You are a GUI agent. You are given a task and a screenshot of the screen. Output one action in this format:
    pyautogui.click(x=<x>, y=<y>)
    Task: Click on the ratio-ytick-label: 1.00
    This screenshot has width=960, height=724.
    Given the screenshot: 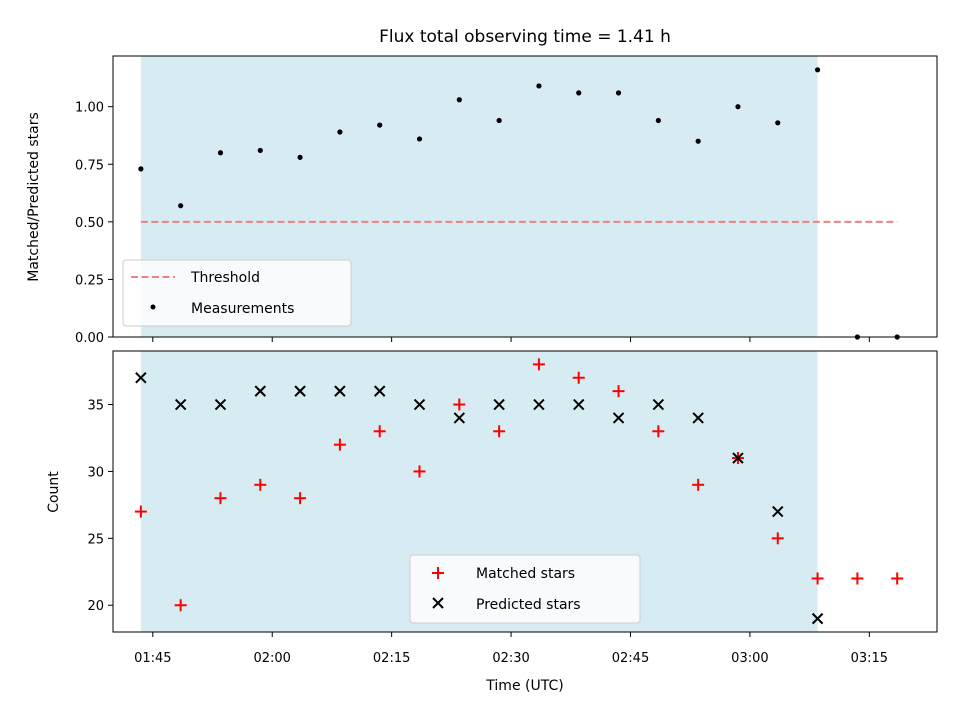 What is the action you would take?
    pyautogui.click(x=89, y=108)
    